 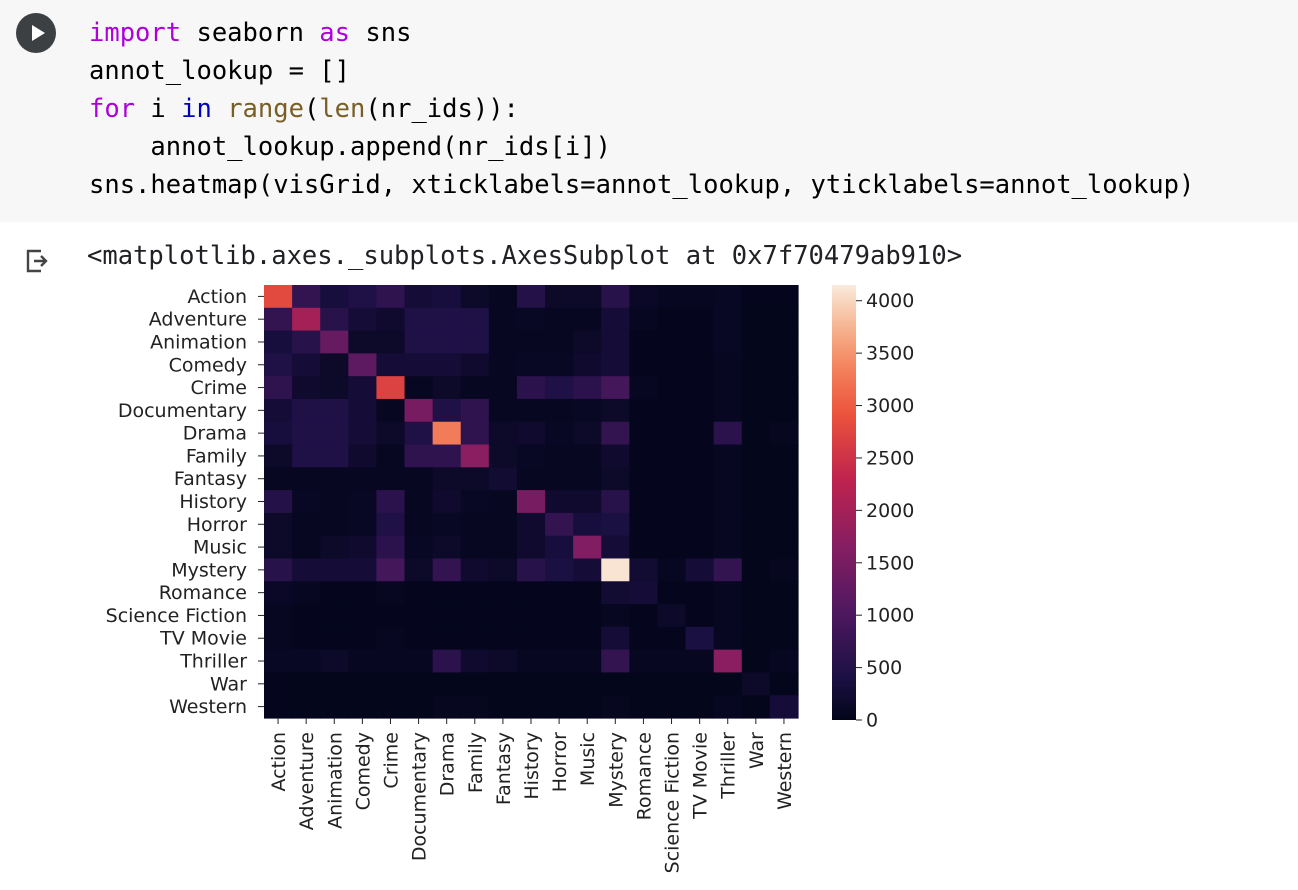 What do you see at coordinates (209, 570) in the screenshot?
I see `y-tick-label: Mystery` at bounding box center [209, 570].